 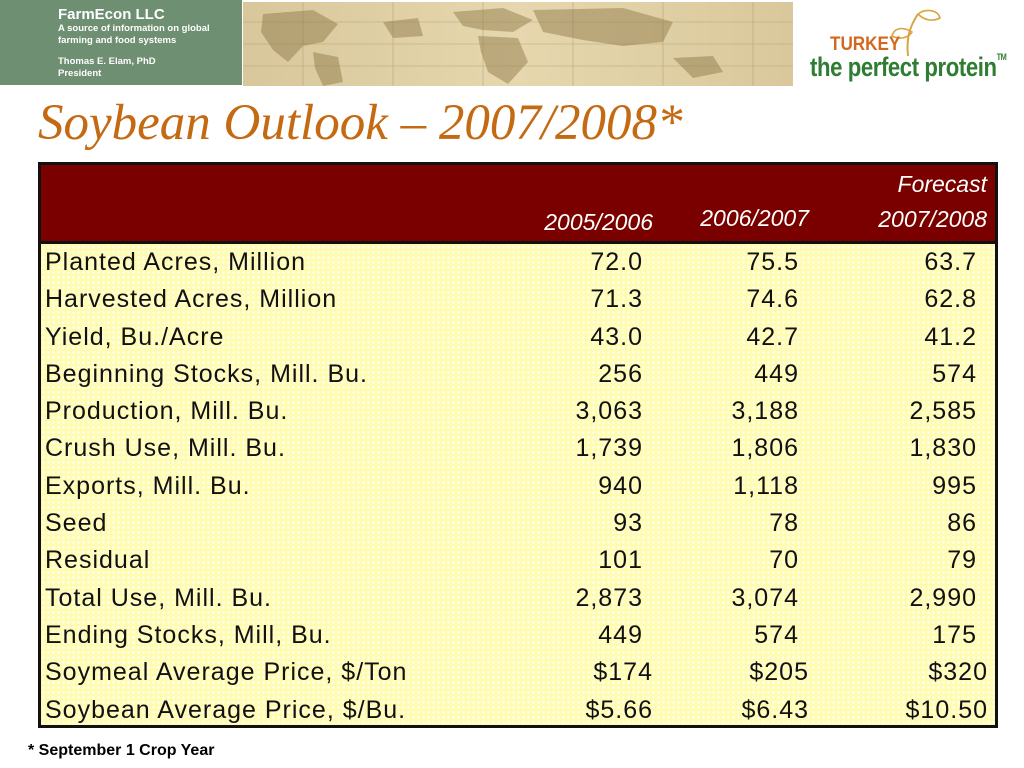 I want to click on row-label: Crush Use, Mill. Bu., so click(x=165, y=448).